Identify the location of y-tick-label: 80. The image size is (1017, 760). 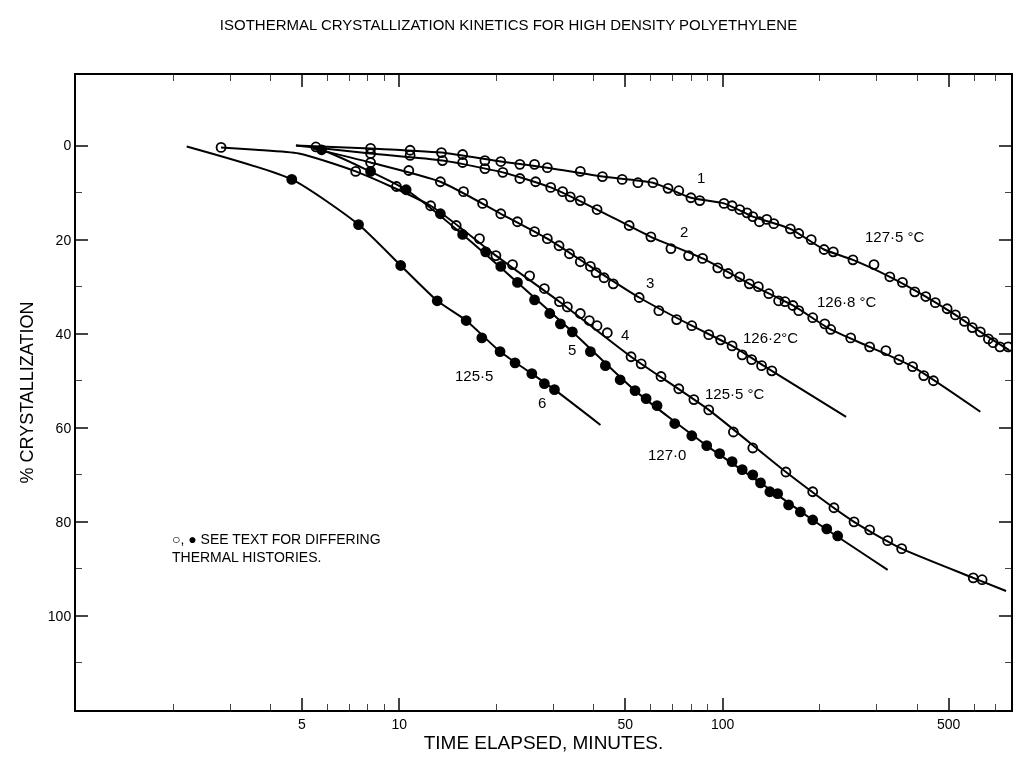
(63, 521).